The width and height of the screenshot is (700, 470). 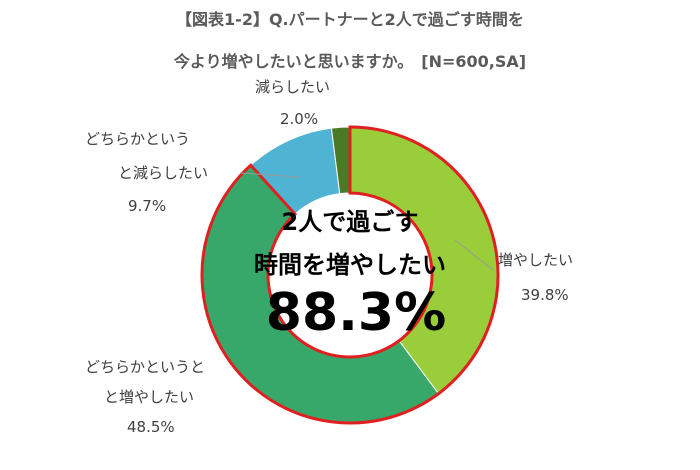 I want to click on leader-line-increase, so click(x=474, y=255).